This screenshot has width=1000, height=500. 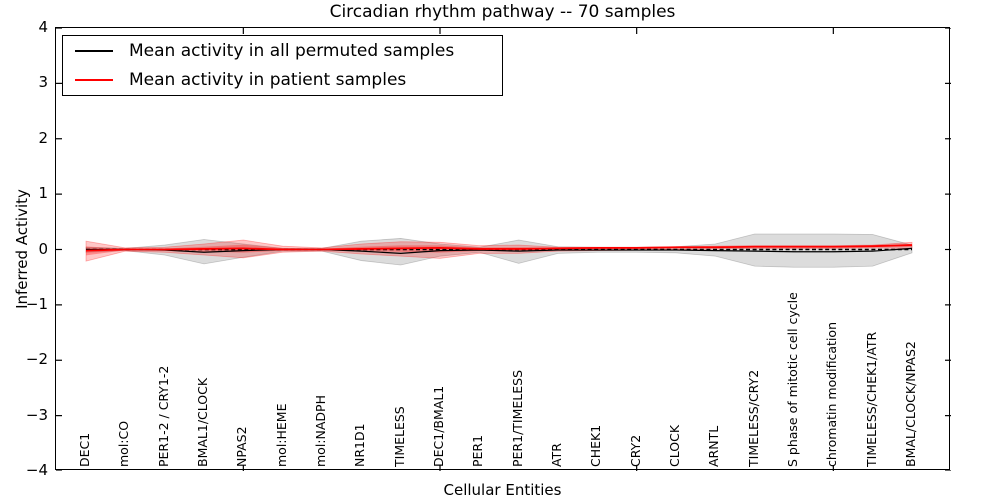 I want to click on legend-entry-patient: Mean activity in patient samples, so click(x=282, y=80).